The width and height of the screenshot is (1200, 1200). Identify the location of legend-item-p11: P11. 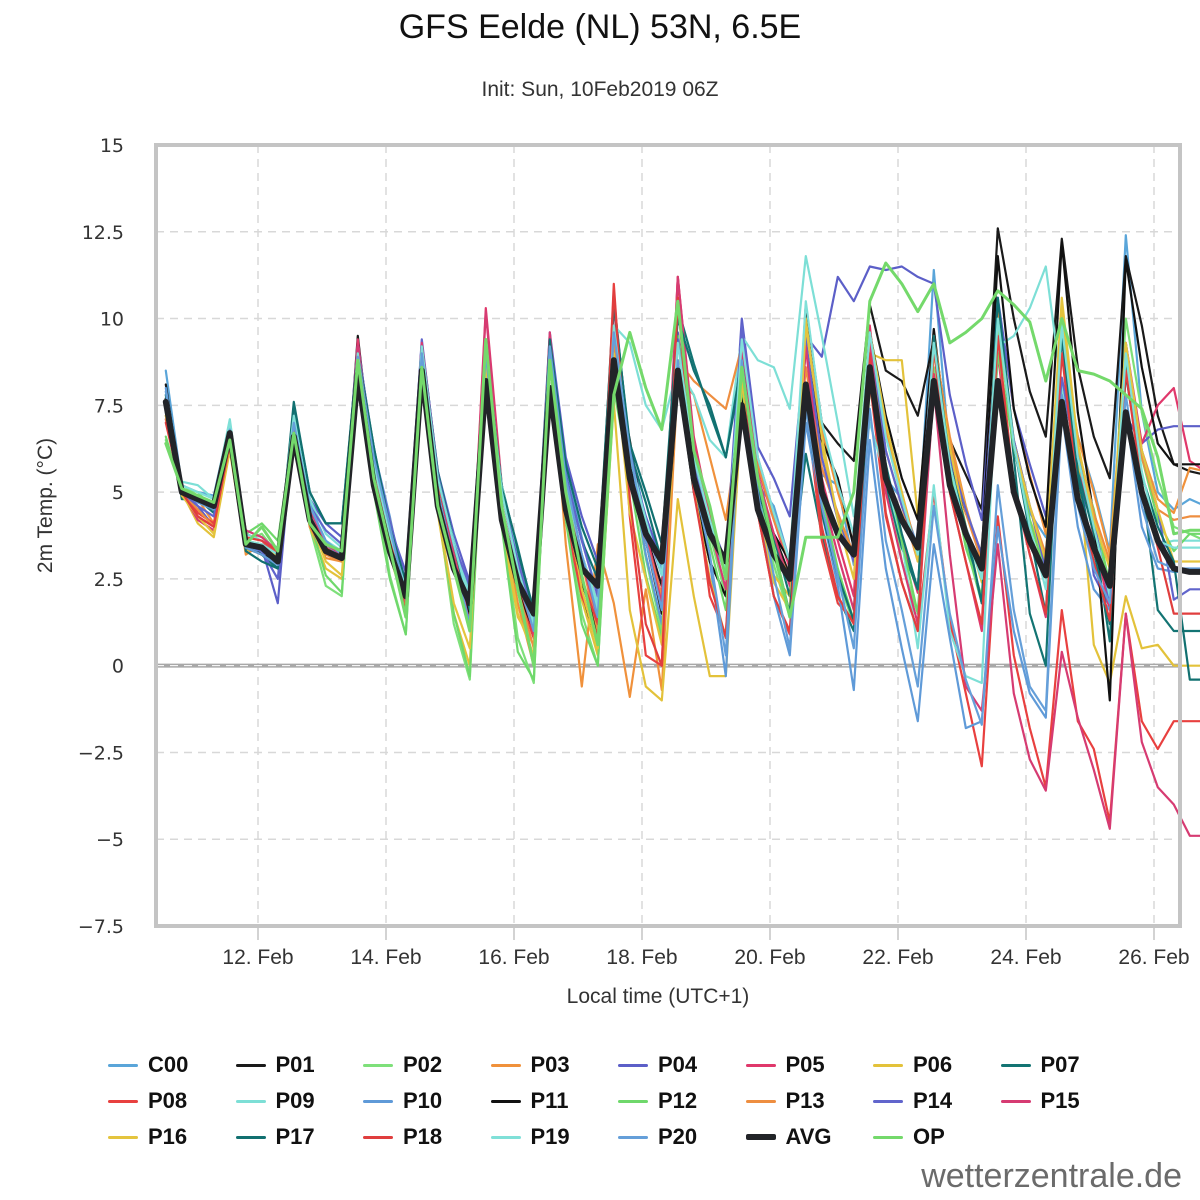
(529, 1101).